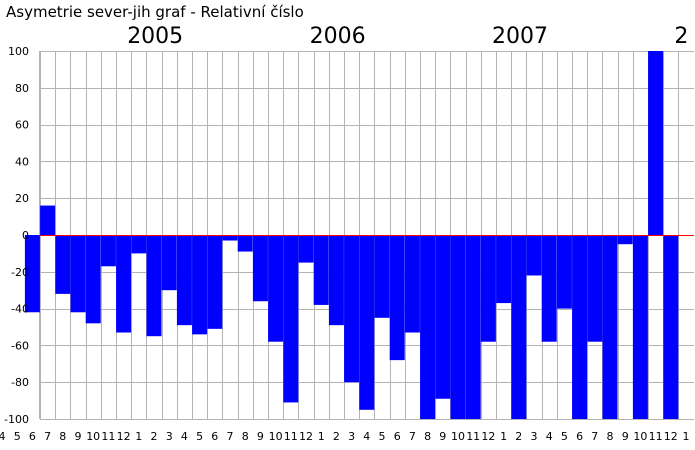 Image resolution: width=695 pixels, height=450 pixels. I want to click on year-label: 2007, so click(520, 36).